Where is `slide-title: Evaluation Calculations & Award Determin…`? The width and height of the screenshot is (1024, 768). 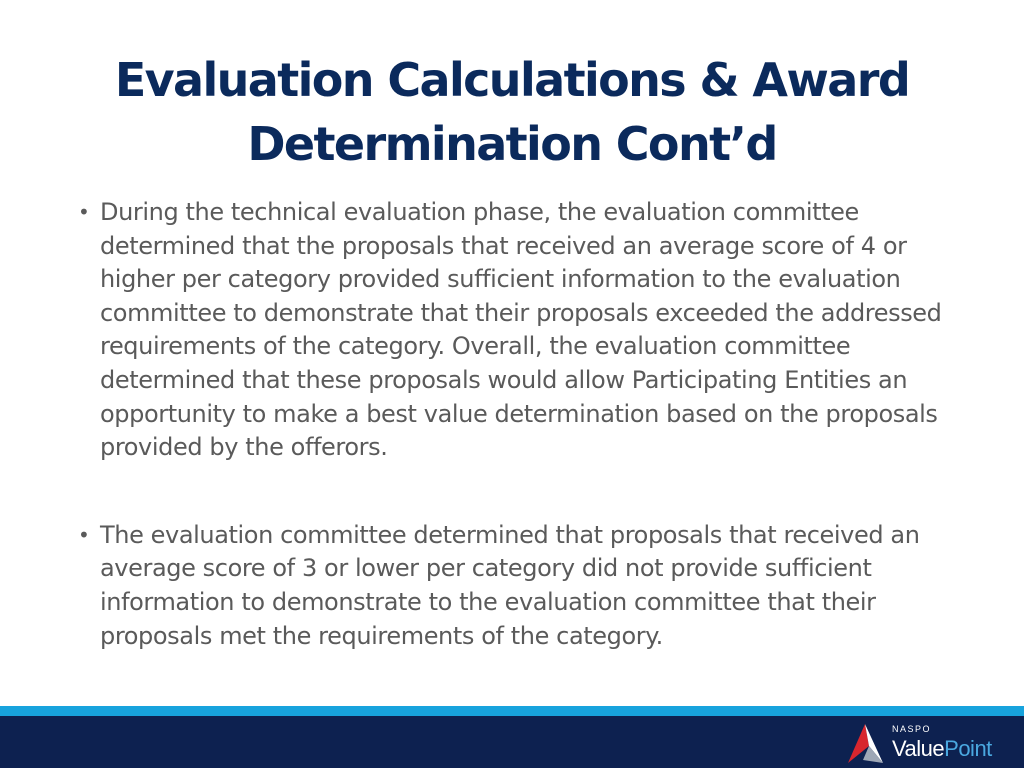 slide-title: Evaluation Calculations & Award Determin… is located at coordinates (512, 112).